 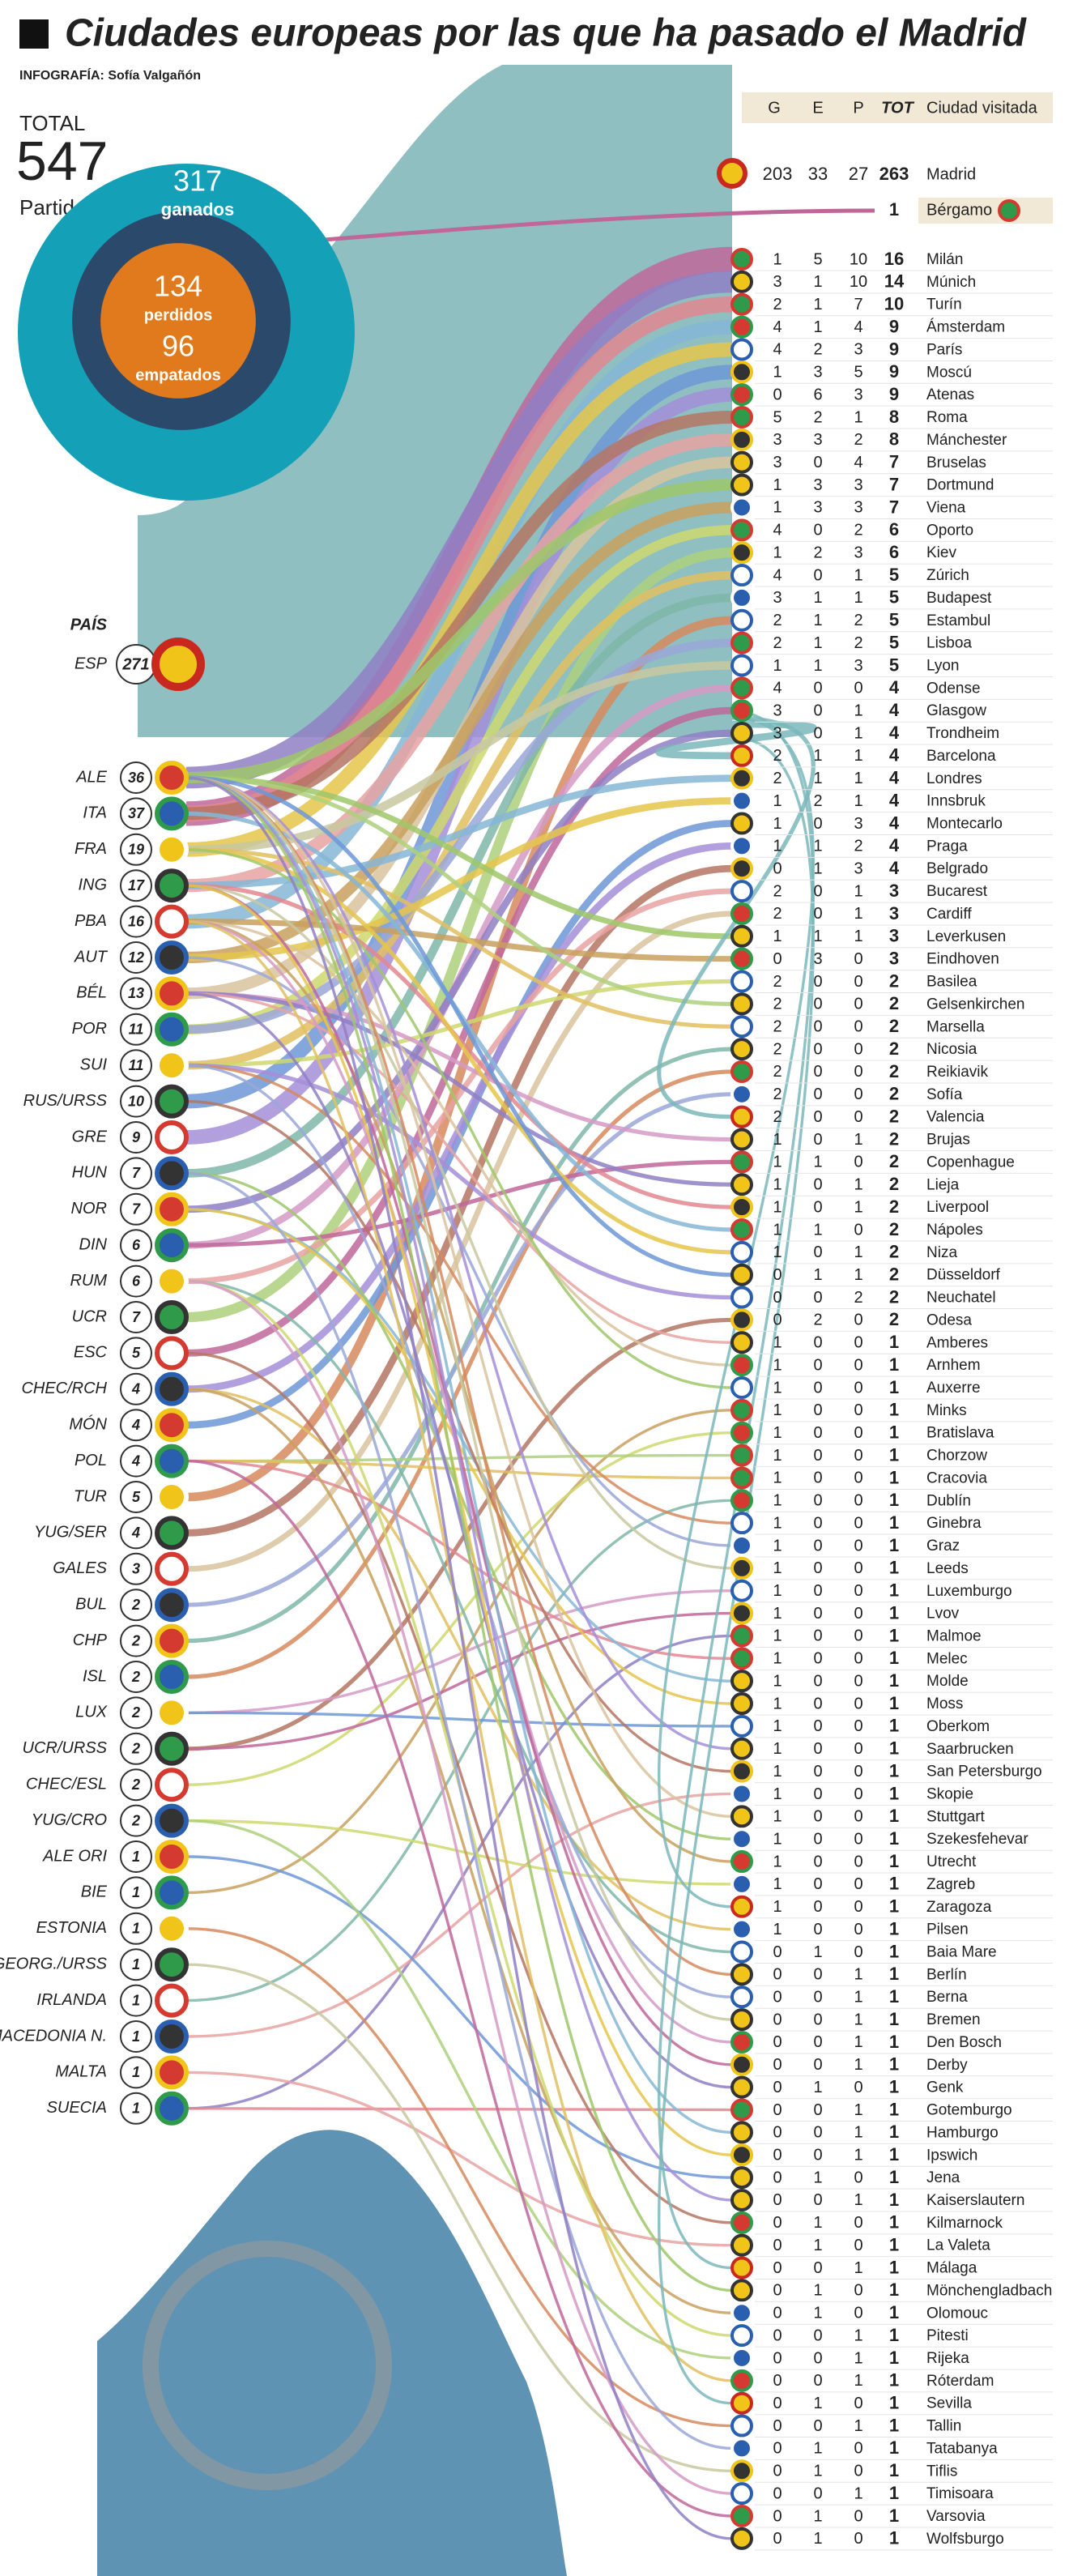 What do you see at coordinates (80, 1568) in the screenshot?
I see `country-label: GALES` at bounding box center [80, 1568].